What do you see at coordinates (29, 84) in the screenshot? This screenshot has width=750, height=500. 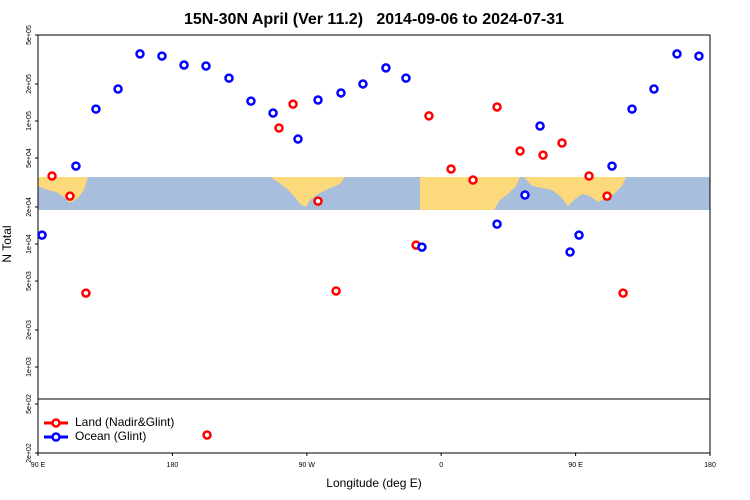 I see `y-tick-label: 2e+05` at bounding box center [29, 84].